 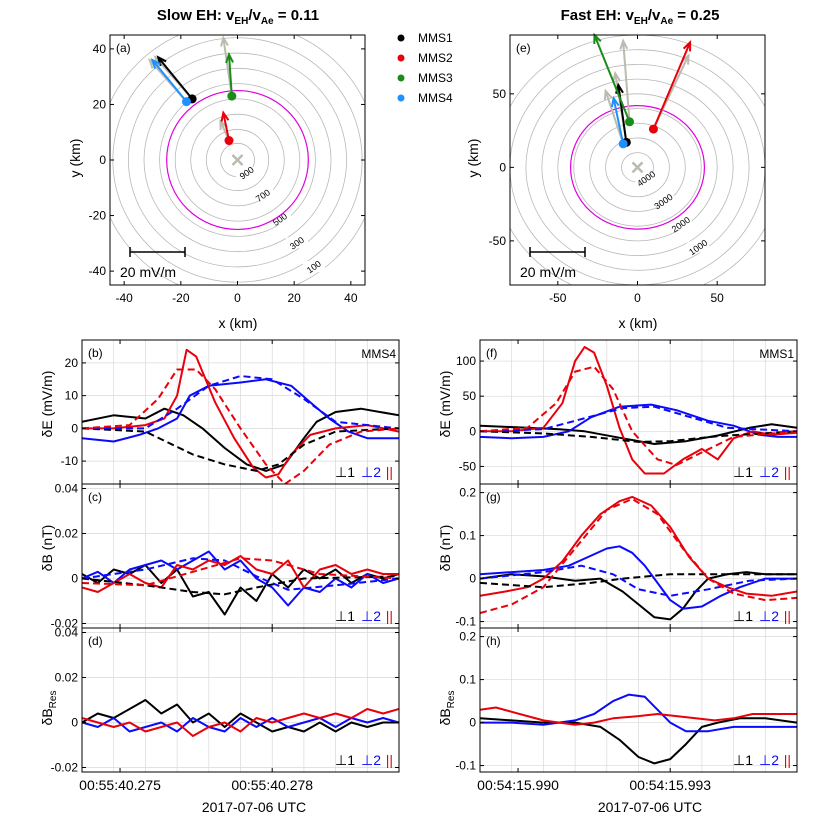 What do you see at coordinates (518, 785) in the screenshot?
I see `x-tick-label: 00:54:15.990` at bounding box center [518, 785].